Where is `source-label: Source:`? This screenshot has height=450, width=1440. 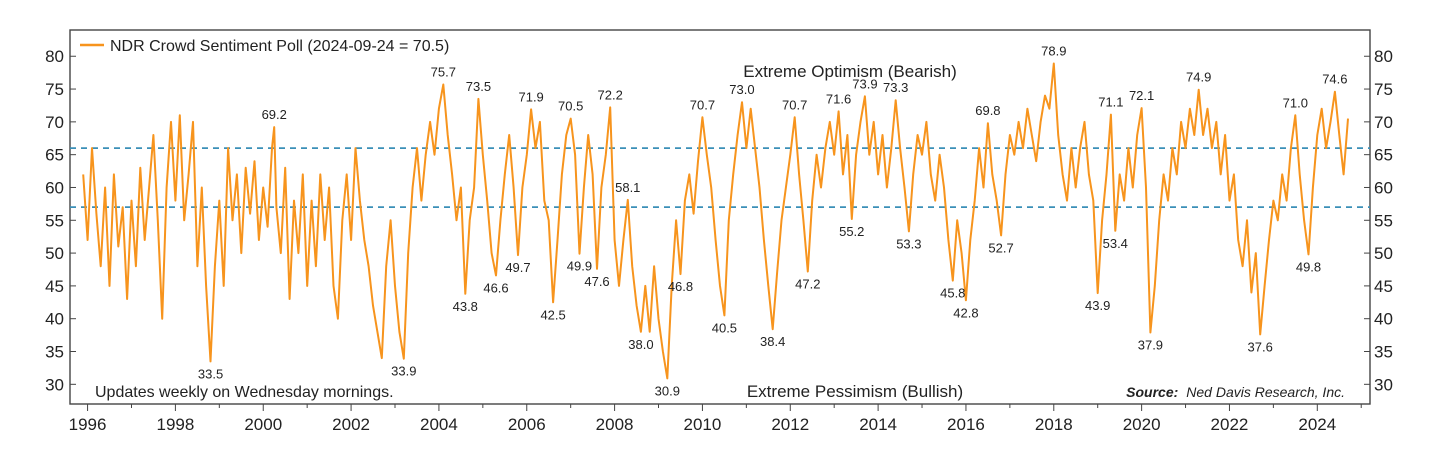 source-label: Source: is located at coordinates (1152, 392).